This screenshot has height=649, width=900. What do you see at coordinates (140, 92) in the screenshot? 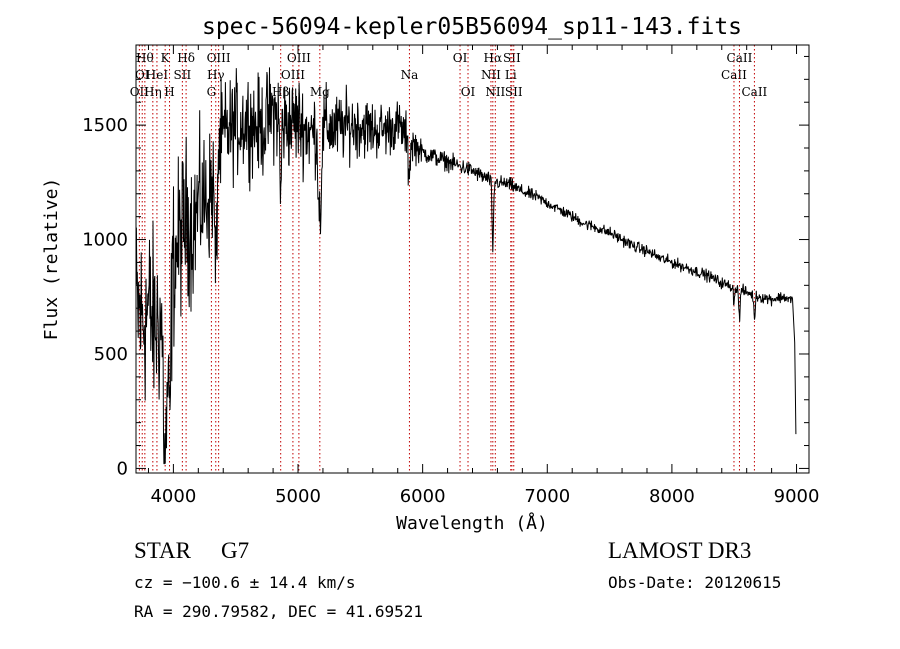
I see `marker-label: OII` at bounding box center [140, 92].